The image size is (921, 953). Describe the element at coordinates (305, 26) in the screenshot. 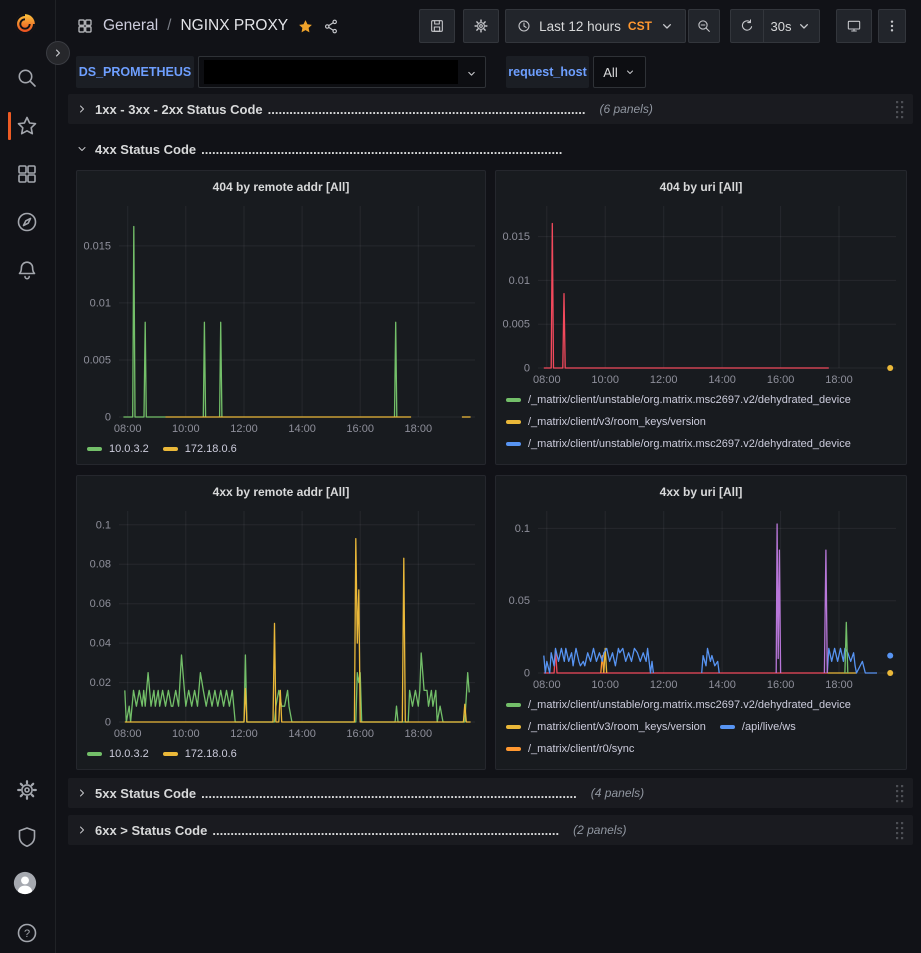

I see `favorite-star-icon` at that location.